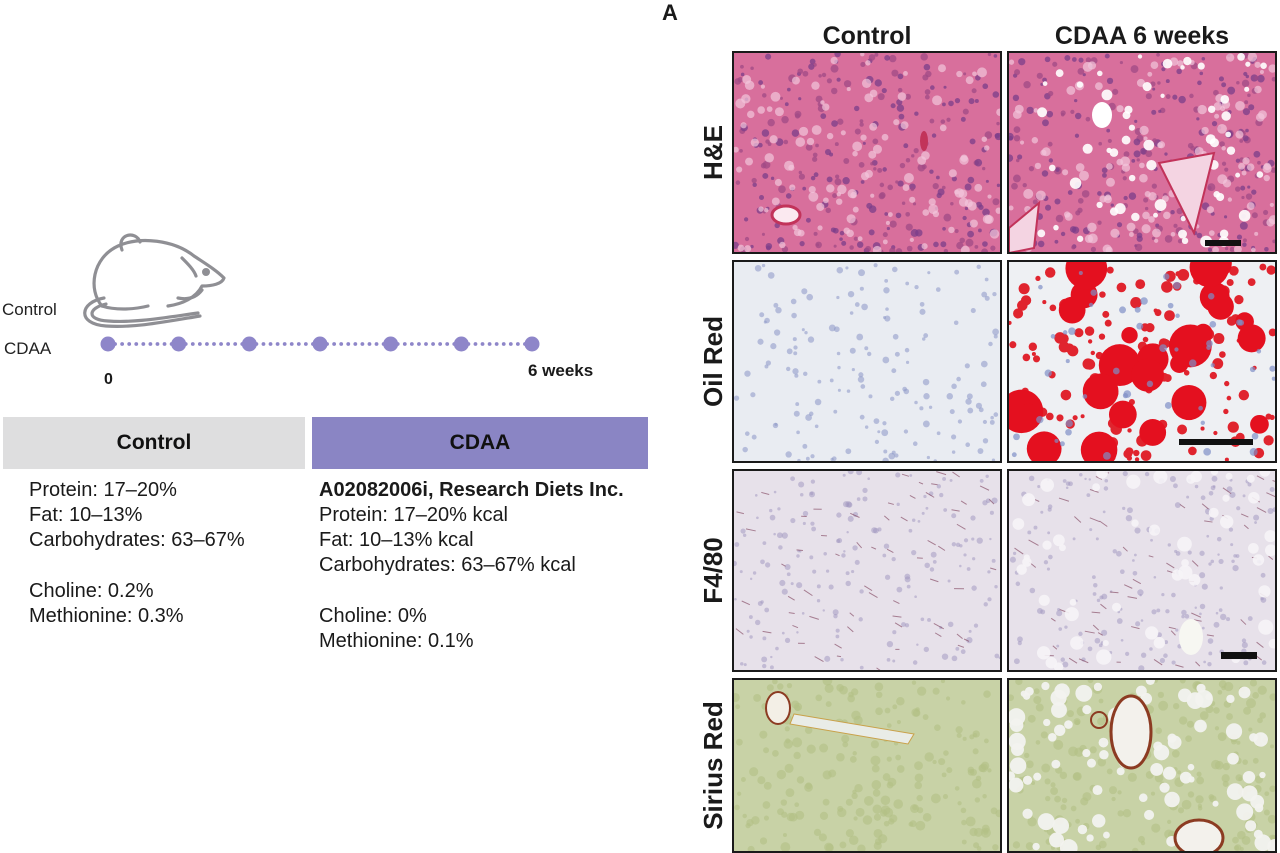 The height and width of the screenshot is (853, 1280). What do you see at coordinates (867, 765) in the screenshot?
I see `siriusred-control-image` at bounding box center [867, 765].